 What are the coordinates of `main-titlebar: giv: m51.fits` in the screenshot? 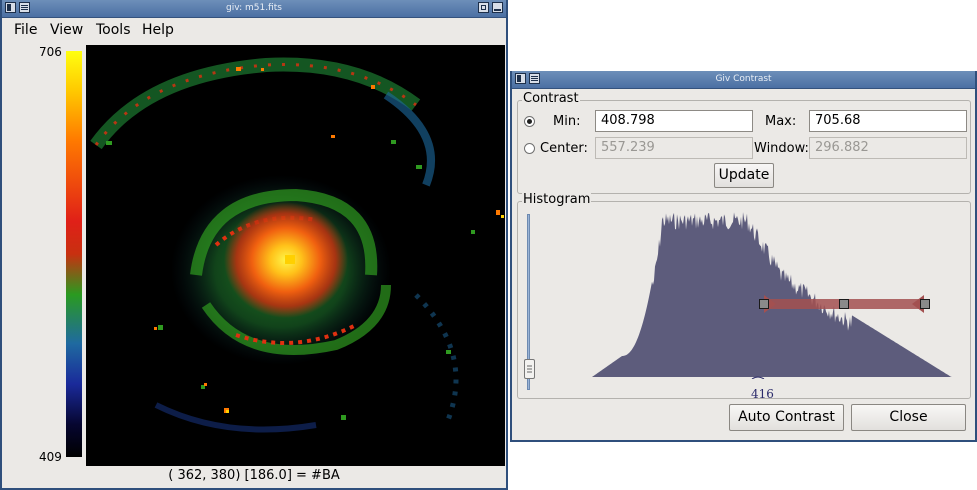 It's located at (254, 9).